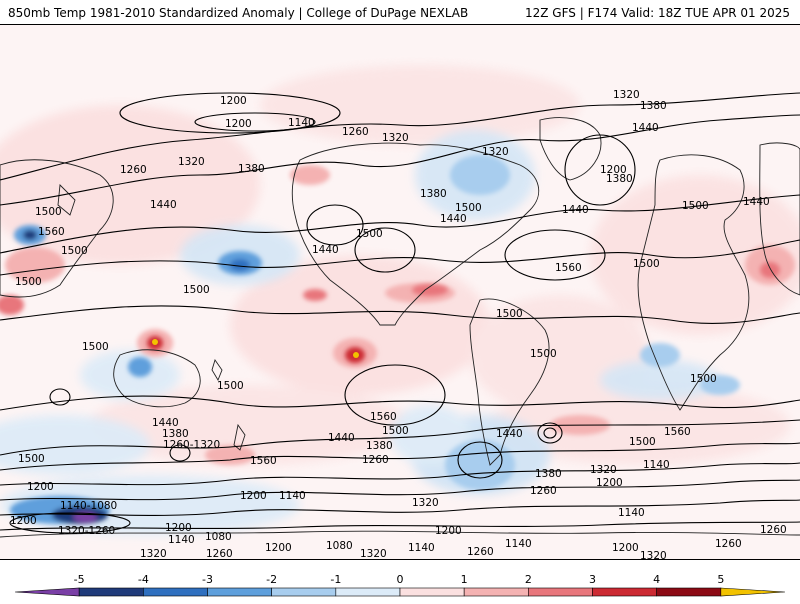 The image size is (800, 604). Describe the element at coordinates (191, 445) in the screenshot. I see `contour-label: 1260-1320` at that location.